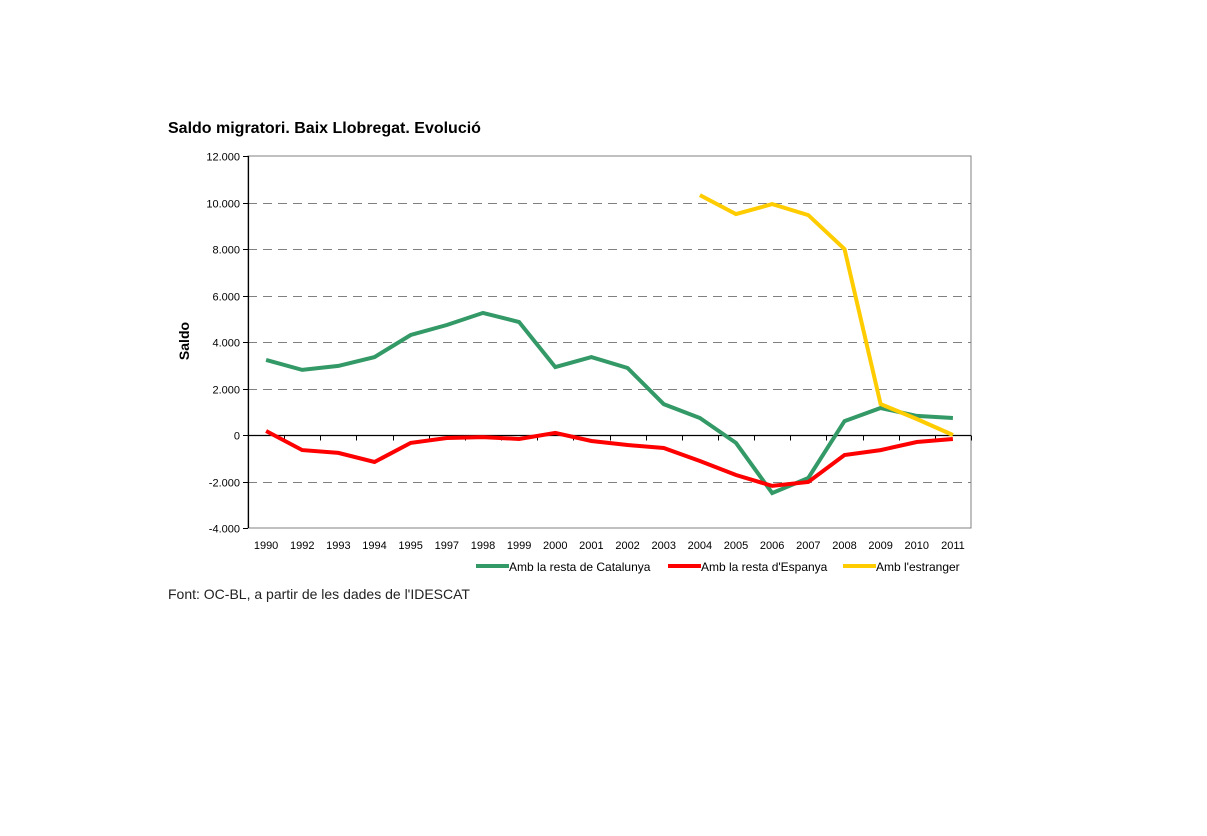  What do you see at coordinates (700, 546) in the screenshot?
I see `x-tick-label: 2004` at bounding box center [700, 546].